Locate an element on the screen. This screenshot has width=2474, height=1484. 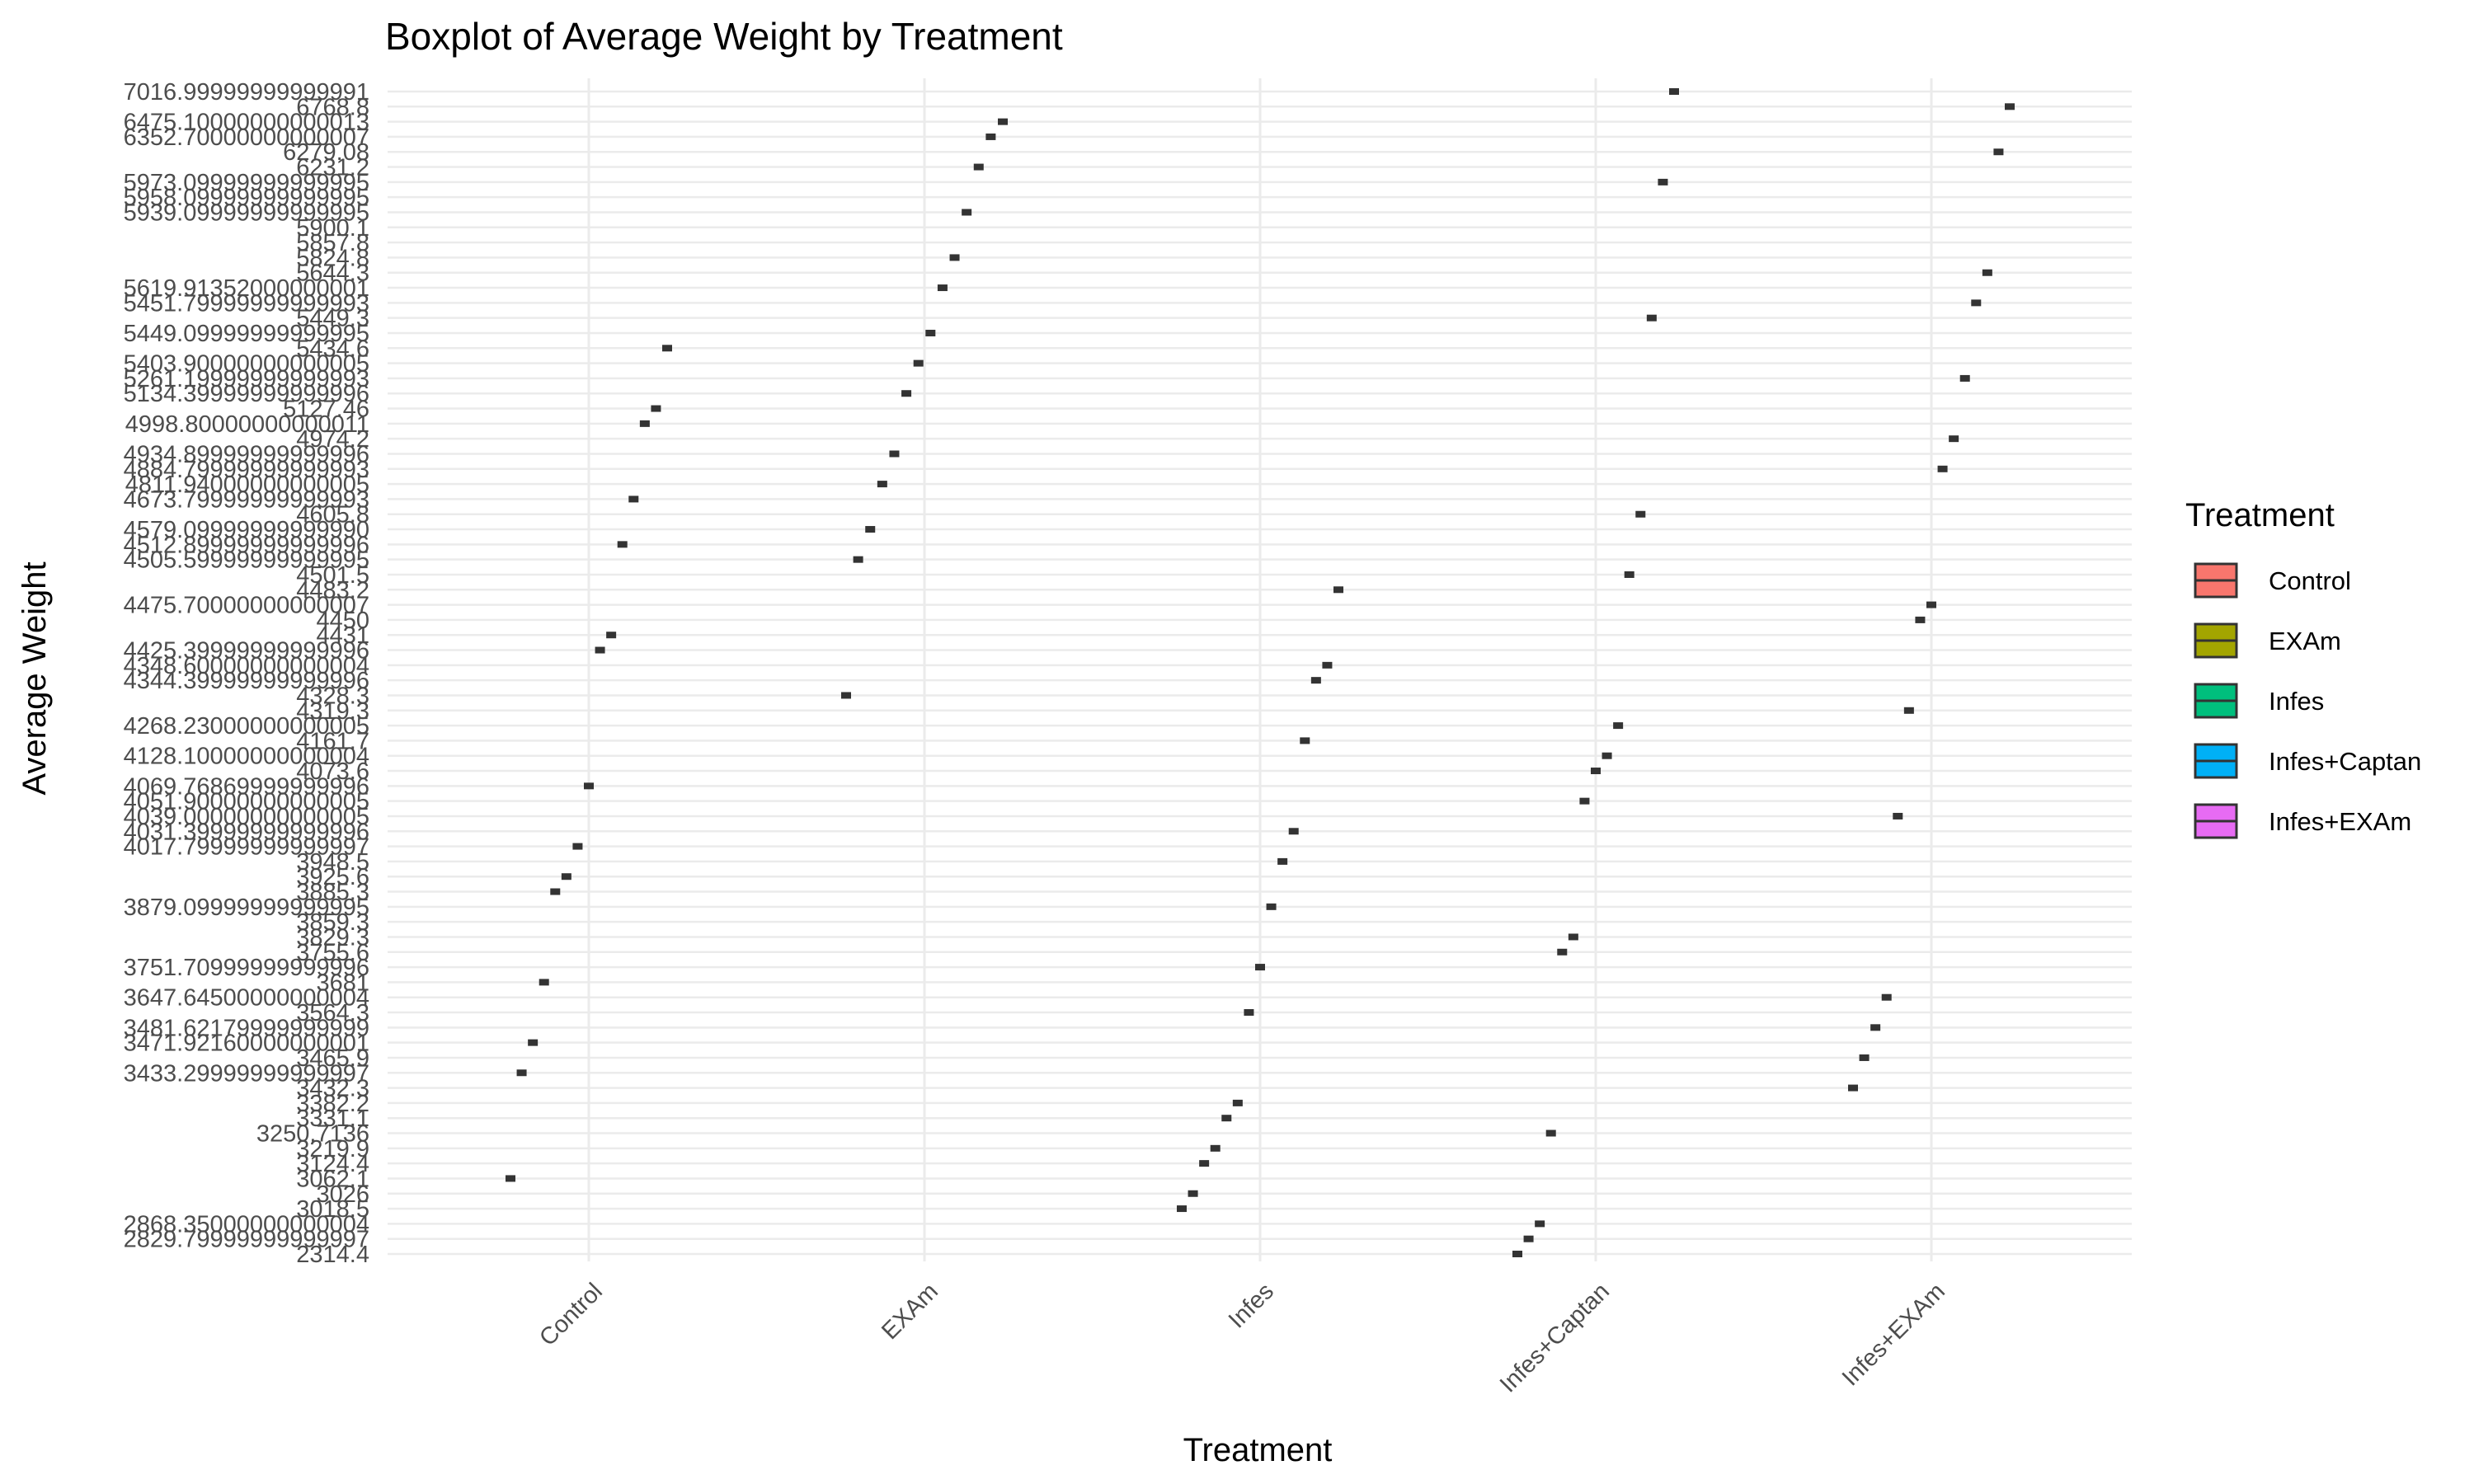
y-tick-label: 3751.70999999999996 is located at coordinates (246, 968).